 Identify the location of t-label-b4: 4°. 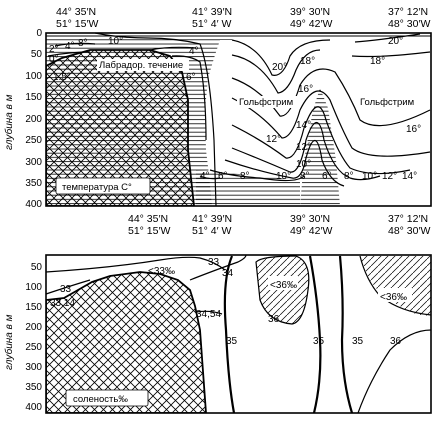
(205, 176).